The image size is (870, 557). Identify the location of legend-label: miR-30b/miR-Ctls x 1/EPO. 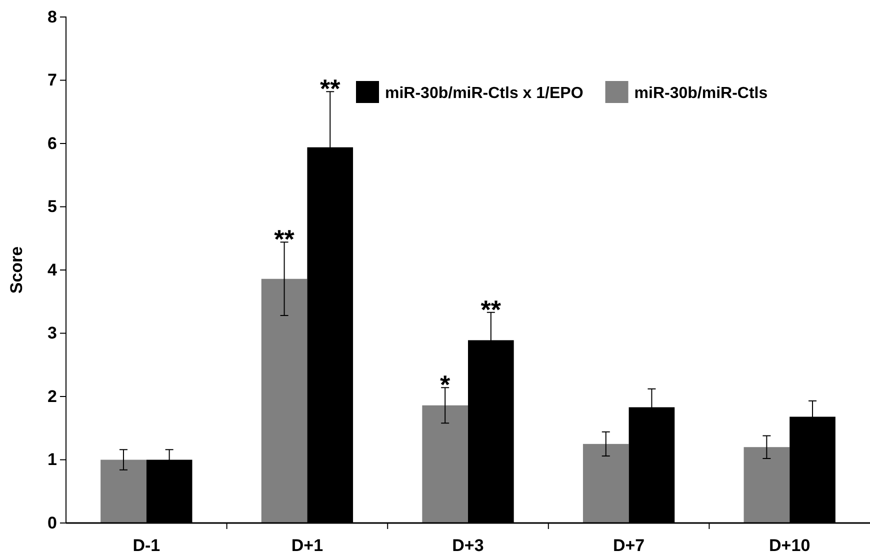
(484, 93).